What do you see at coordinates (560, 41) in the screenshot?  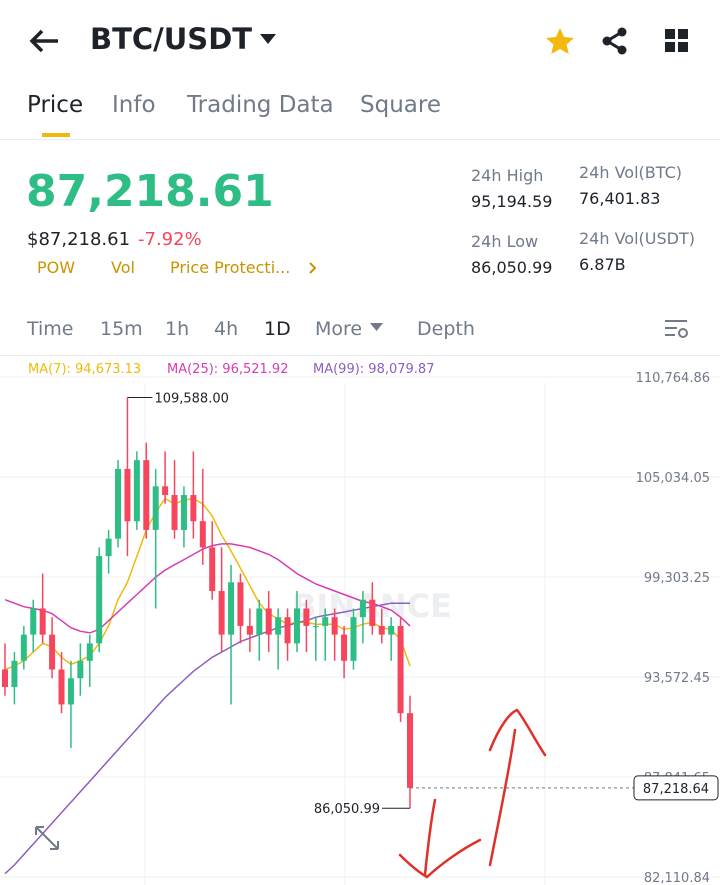 I see `favorite-icon` at bounding box center [560, 41].